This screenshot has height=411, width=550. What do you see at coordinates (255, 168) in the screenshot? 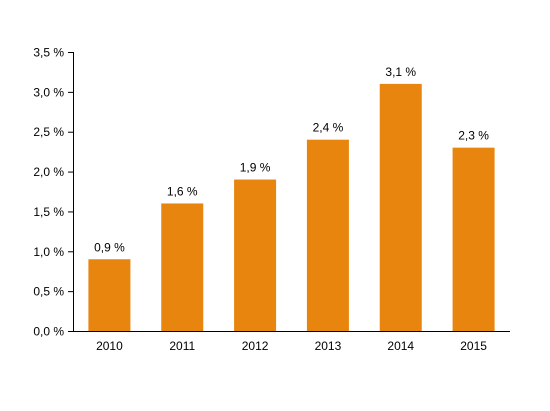
I see `data-label-2012: 1,9 %` at bounding box center [255, 168].